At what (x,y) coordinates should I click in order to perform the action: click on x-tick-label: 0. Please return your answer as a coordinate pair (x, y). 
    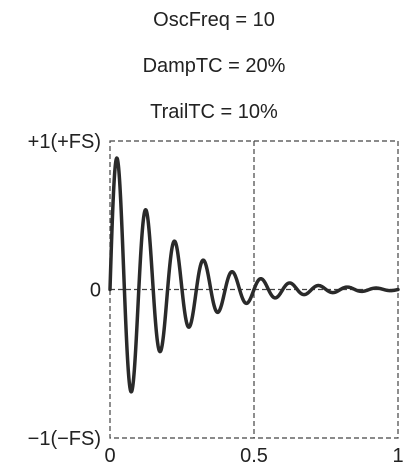
    Looking at the image, I should click on (109, 456).